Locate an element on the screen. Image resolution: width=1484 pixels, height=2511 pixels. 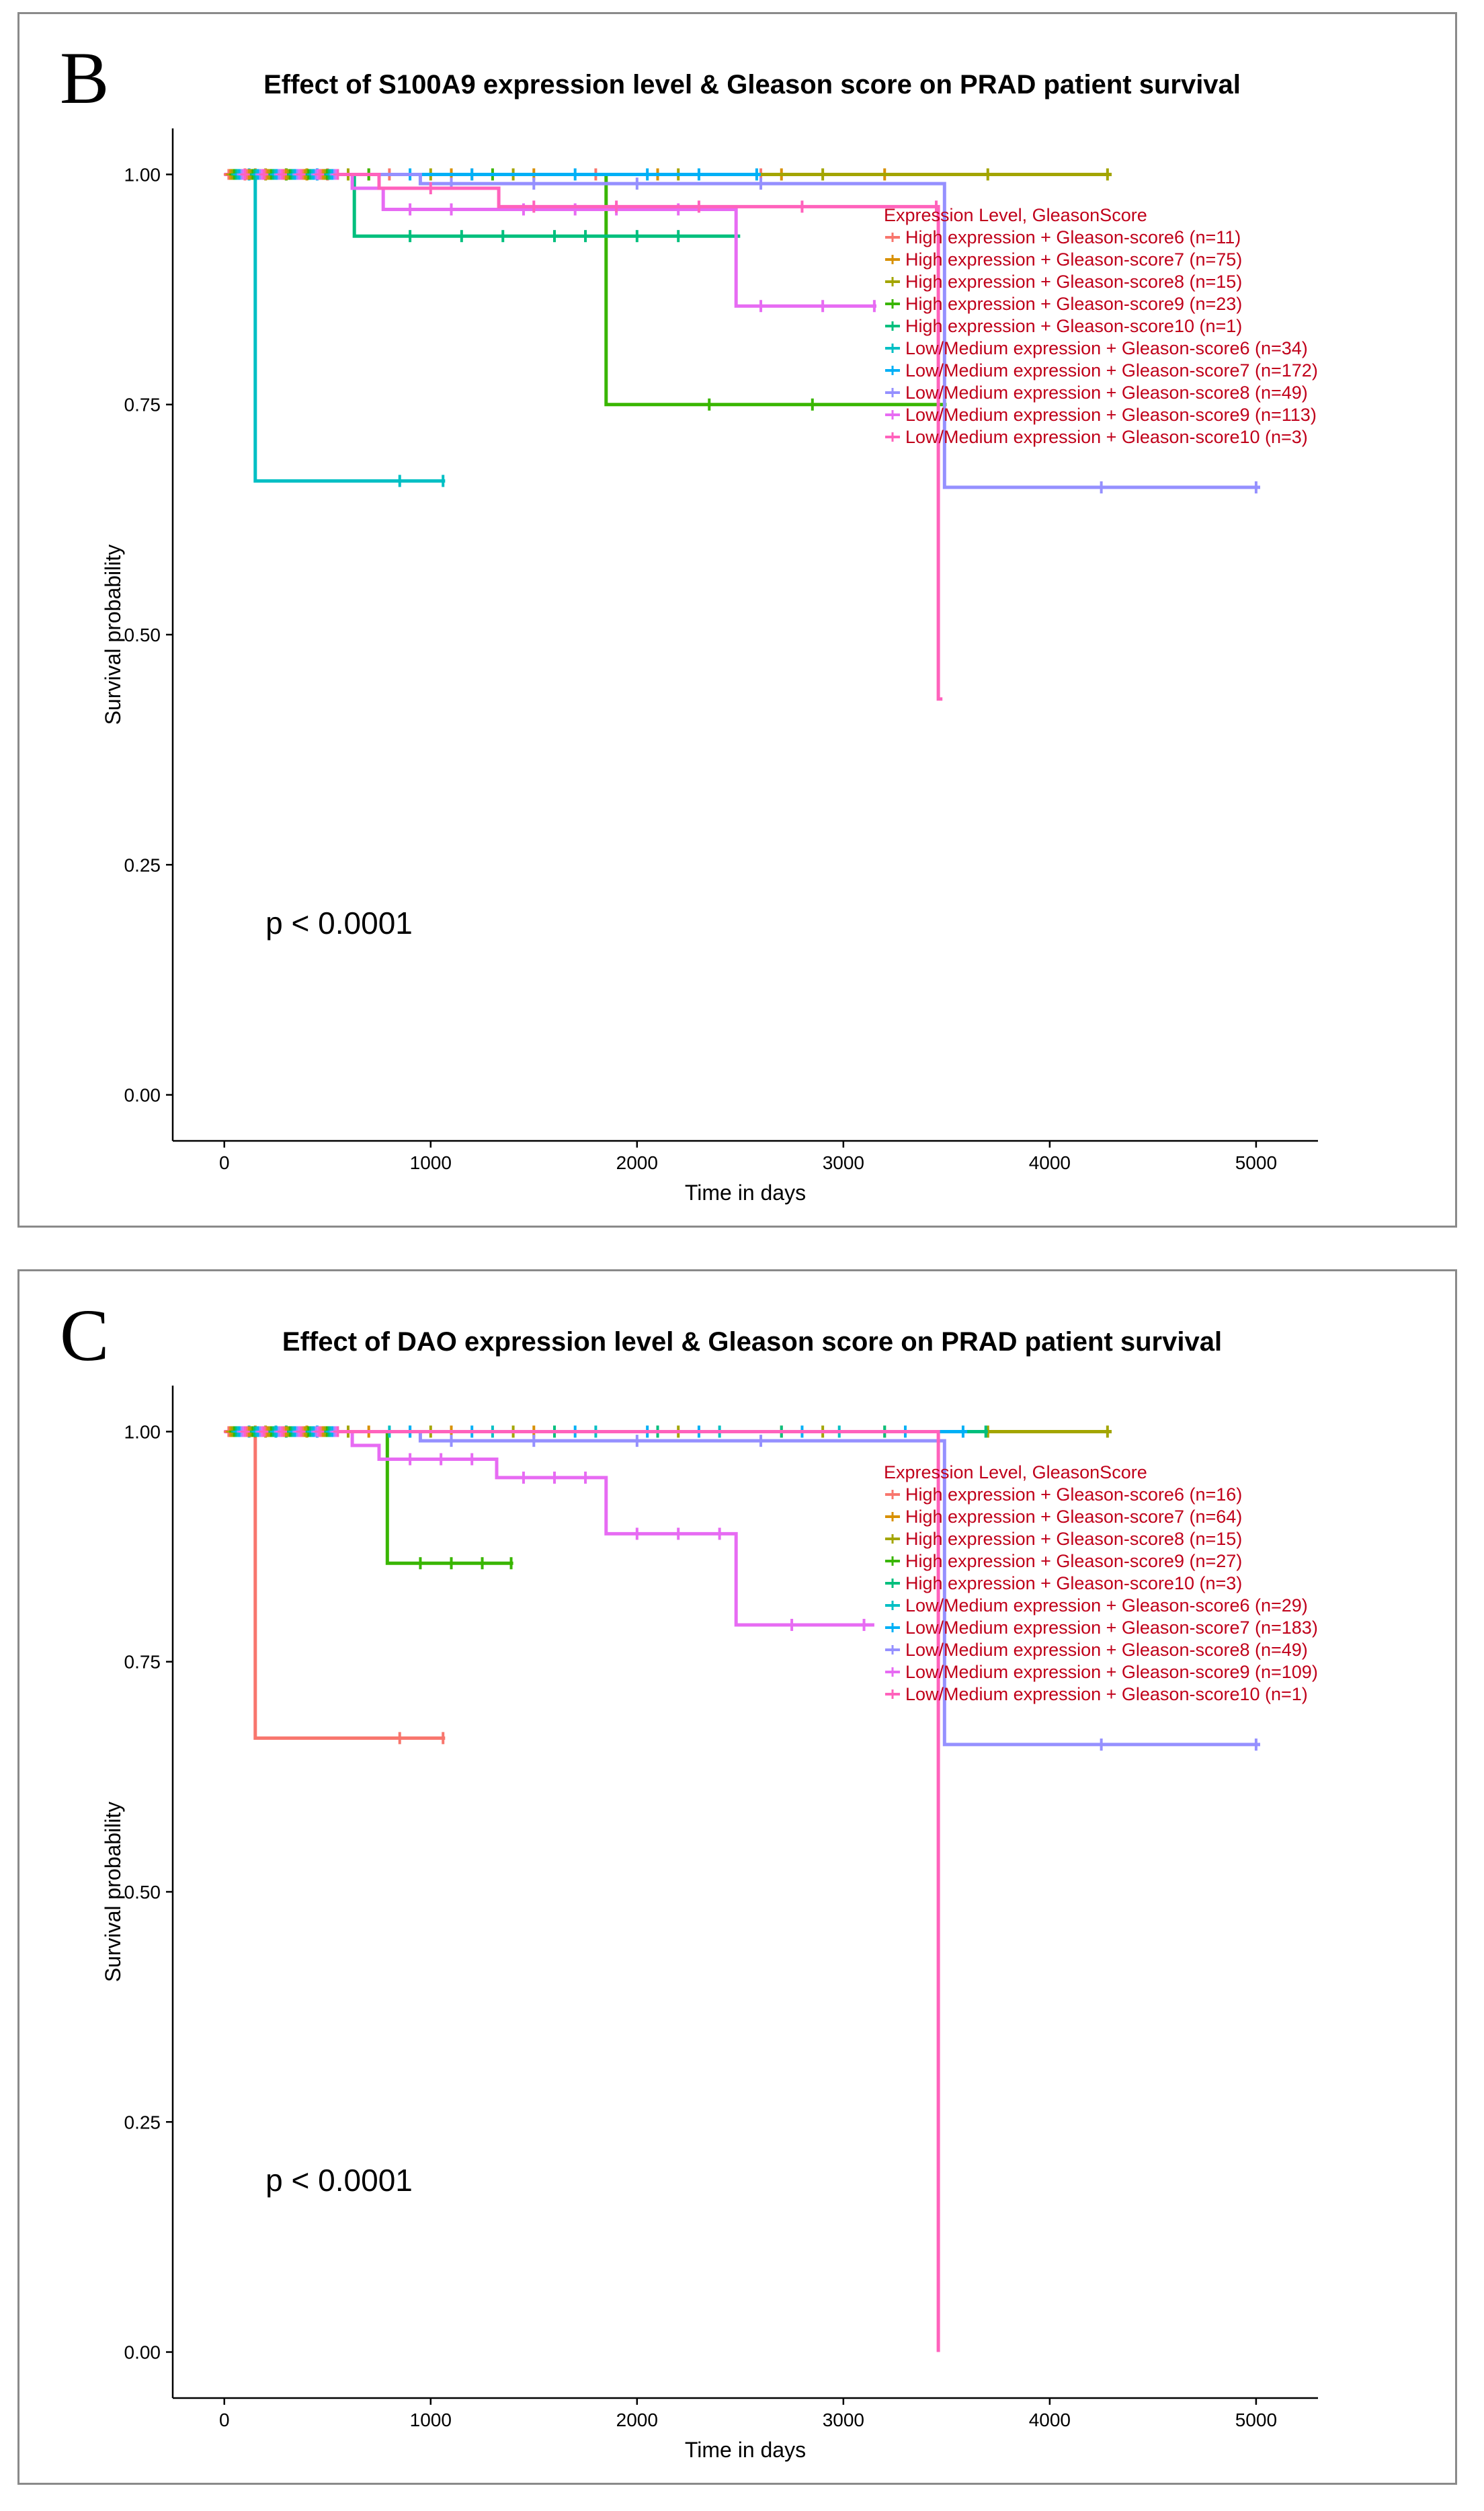
legend-item: High expression + Gleason-score7 (n=64) is located at coordinates (1063, 1517).